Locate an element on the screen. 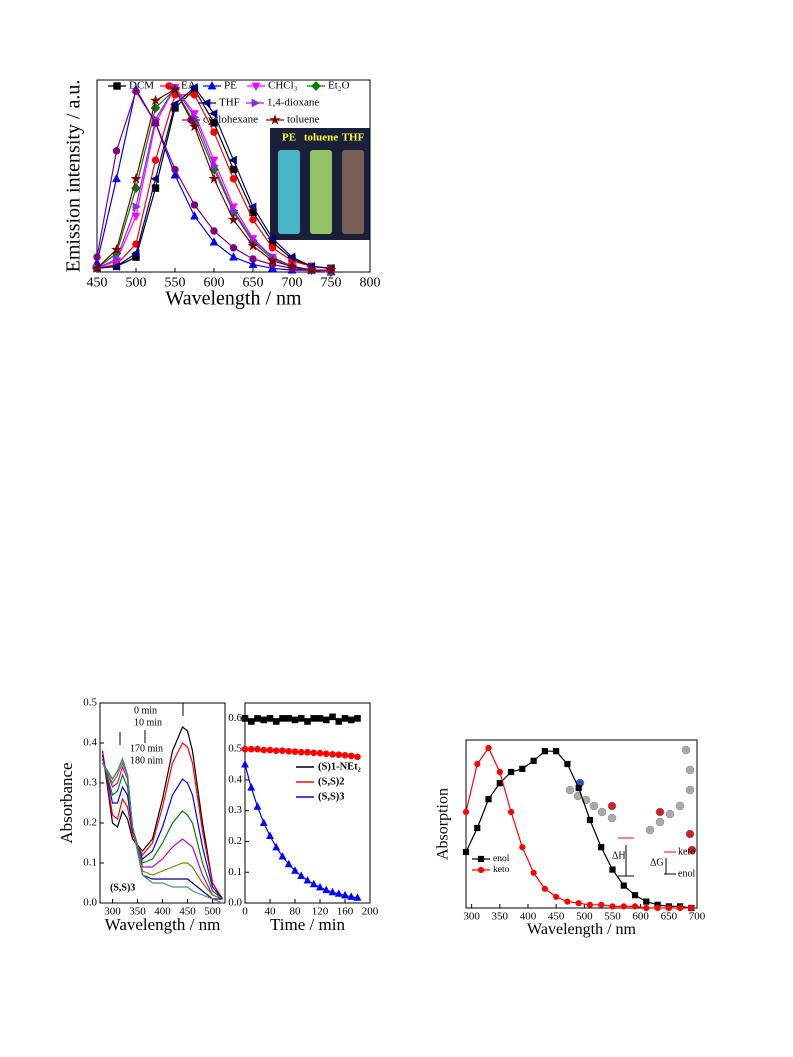 The image size is (793, 1057). x-tick-label: 800 is located at coordinates (370, 282).